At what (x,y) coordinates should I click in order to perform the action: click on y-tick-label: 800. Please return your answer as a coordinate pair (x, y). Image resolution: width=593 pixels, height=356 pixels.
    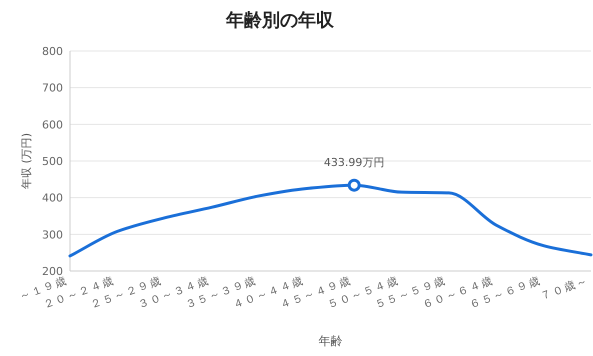
    Looking at the image, I should click on (52, 51).